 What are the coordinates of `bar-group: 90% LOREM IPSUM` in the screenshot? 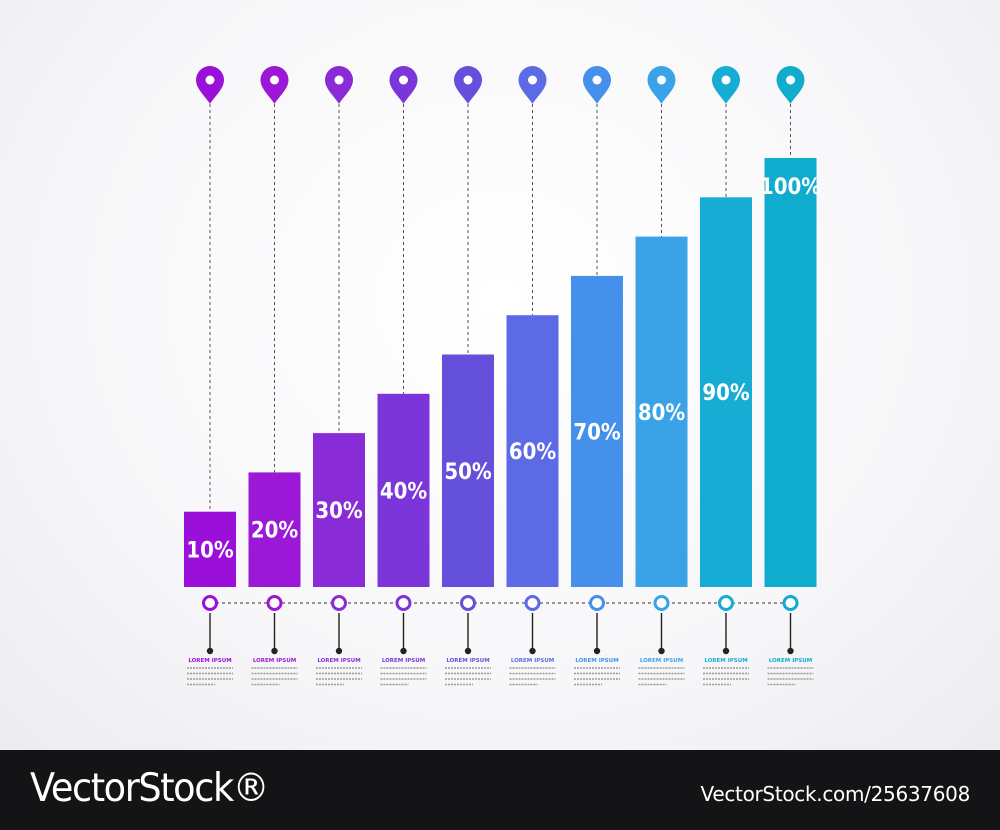 It's located at (726, 376).